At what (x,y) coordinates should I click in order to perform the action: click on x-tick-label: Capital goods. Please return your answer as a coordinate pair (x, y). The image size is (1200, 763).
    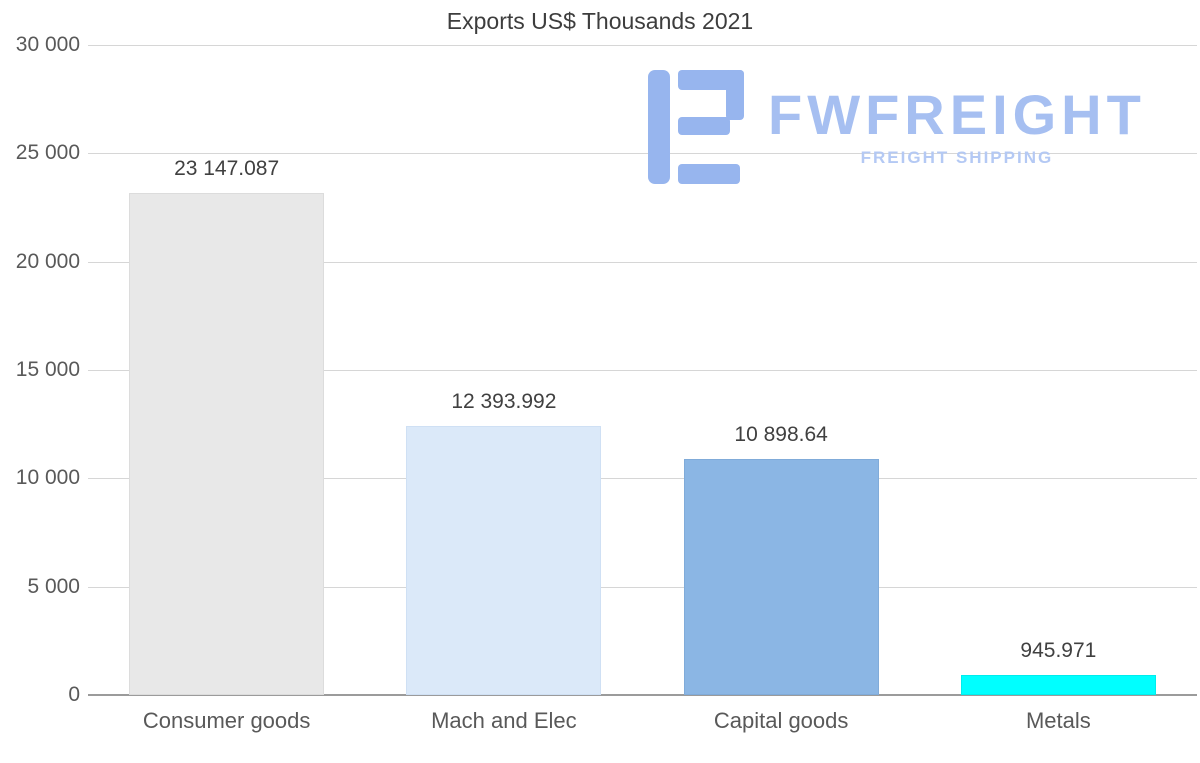
    Looking at the image, I should click on (781, 720).